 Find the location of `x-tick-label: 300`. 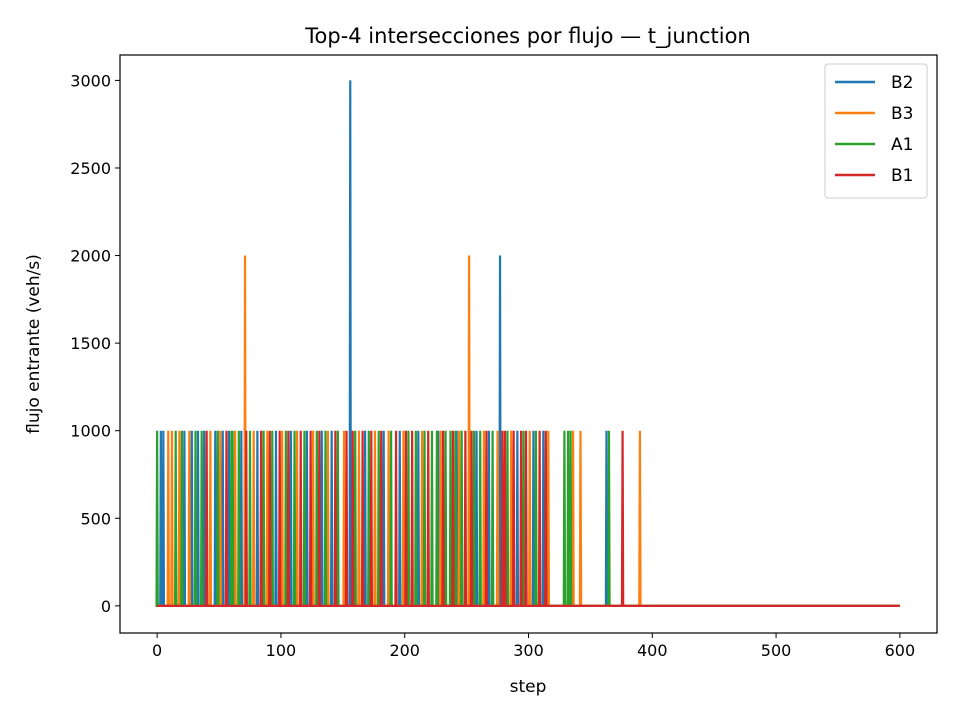

x-tick-label: 300 is located at coordinates (528, 650).